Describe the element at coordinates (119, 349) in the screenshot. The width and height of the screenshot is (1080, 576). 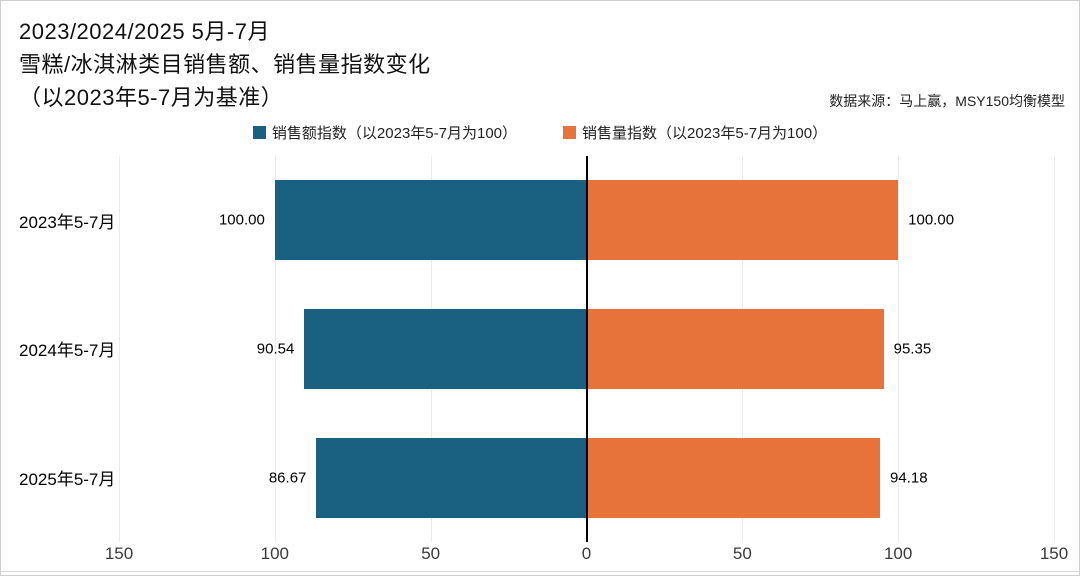
I see `gridline-150-left` at that location.